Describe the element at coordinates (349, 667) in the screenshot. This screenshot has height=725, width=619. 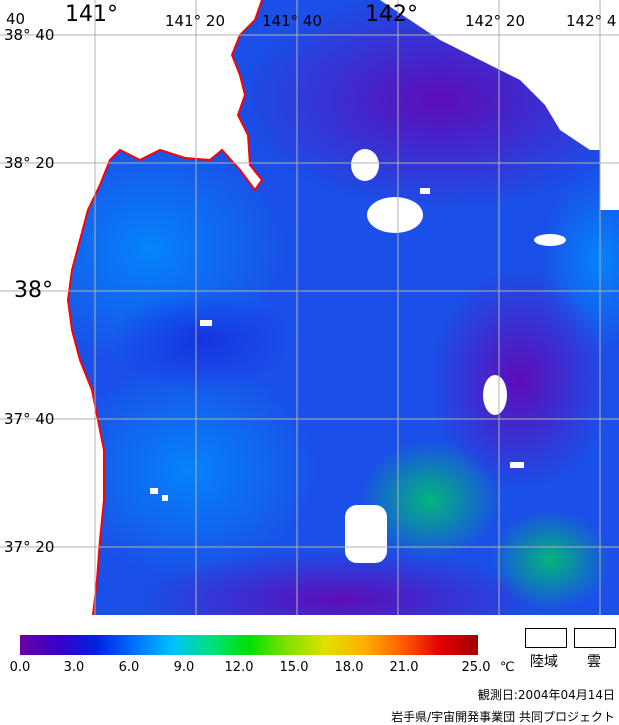
I see `colorbar-tick: 18.0` at that location.